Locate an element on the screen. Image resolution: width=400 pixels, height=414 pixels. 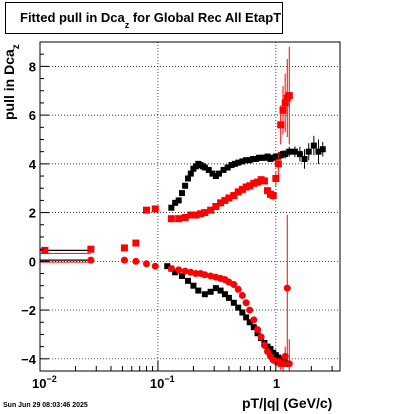
y-tick-label: 4 is located at coordinates (33, 164).